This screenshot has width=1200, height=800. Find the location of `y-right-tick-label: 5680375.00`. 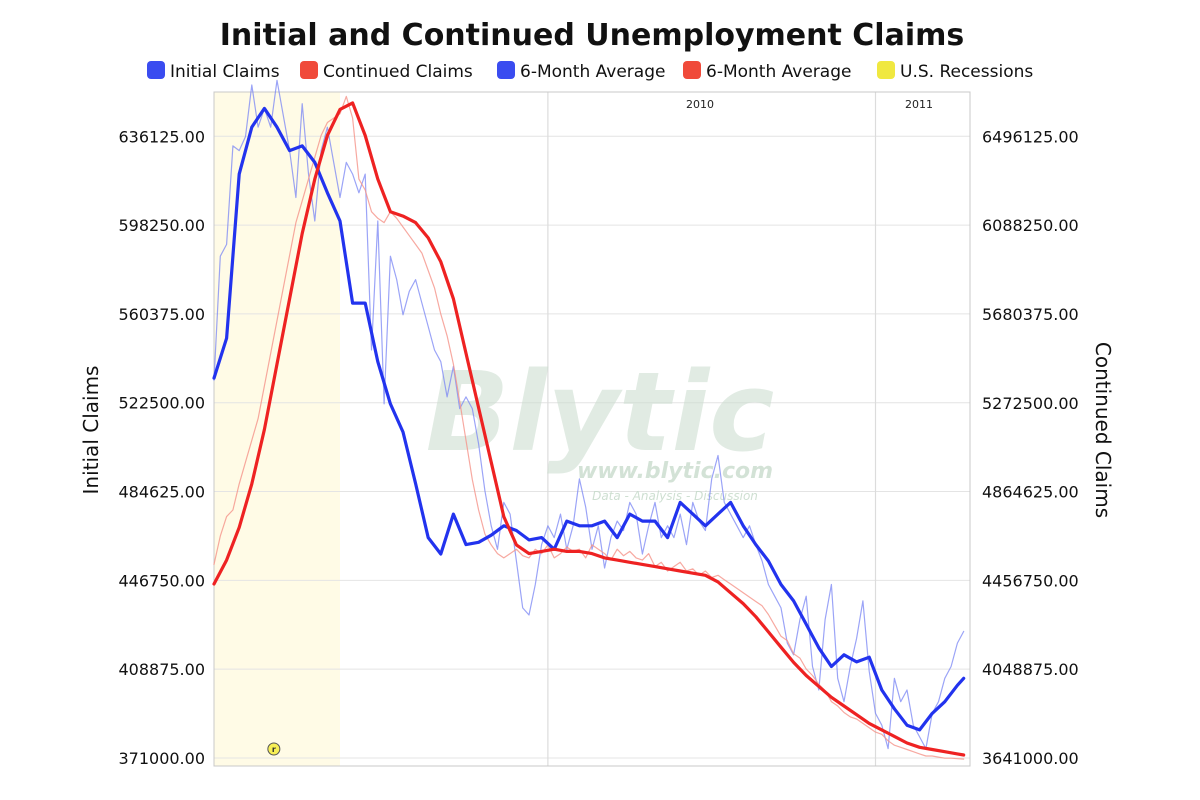

y-right-tick-label: 5680375.00 is located at coordinates (1030, 314).